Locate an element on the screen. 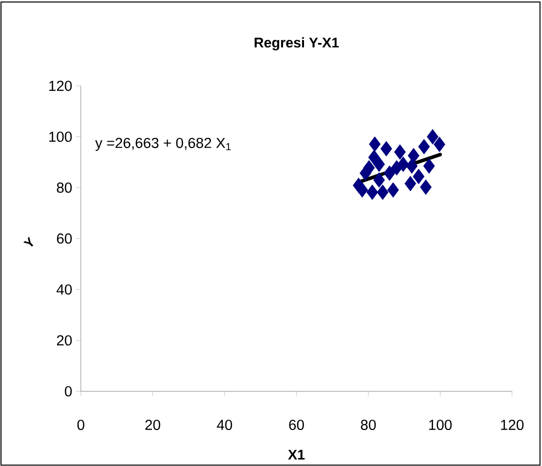 This screenshot has width=542, height=466. y-tick-label: 60 is located at coordinates (64, 238).